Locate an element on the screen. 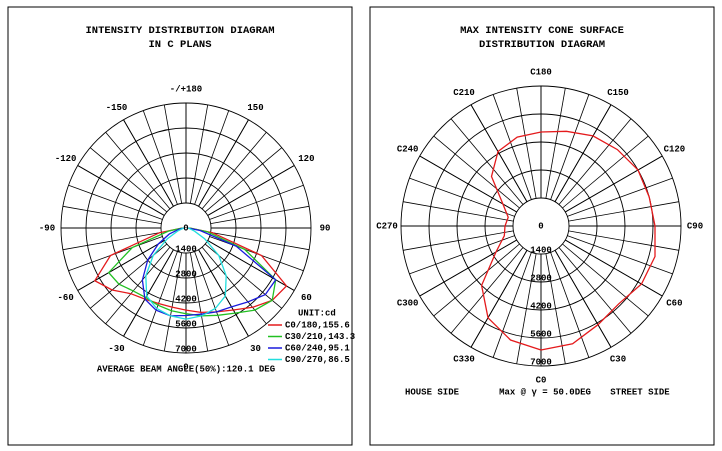  angle-label: C60 is located at coordinates (674, 303).